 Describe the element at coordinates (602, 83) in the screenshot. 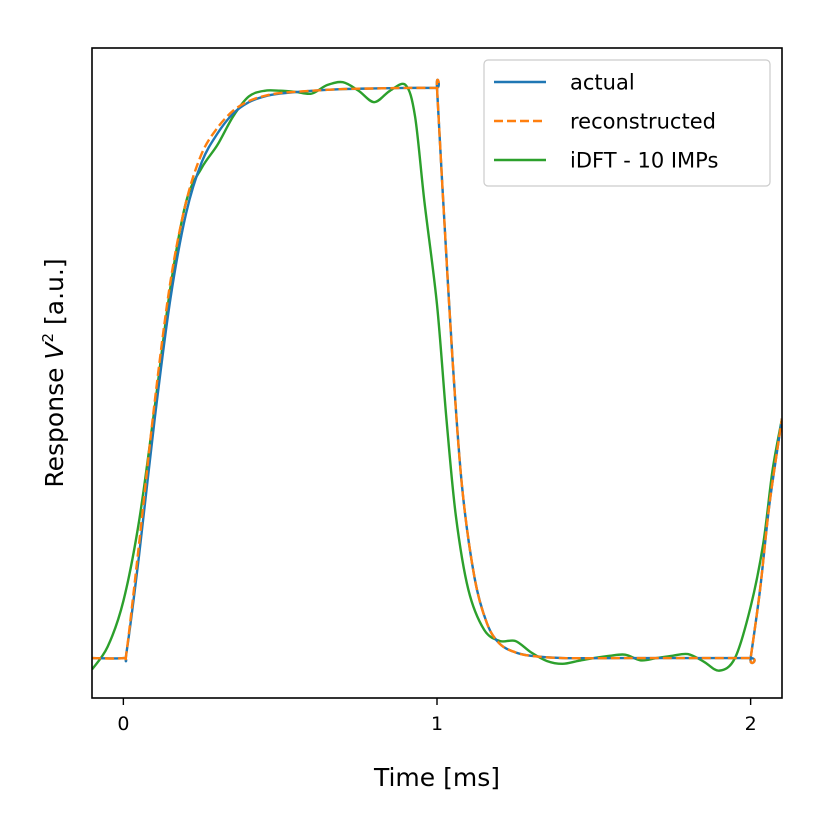

I see `legend-label-0: actual` at that location.